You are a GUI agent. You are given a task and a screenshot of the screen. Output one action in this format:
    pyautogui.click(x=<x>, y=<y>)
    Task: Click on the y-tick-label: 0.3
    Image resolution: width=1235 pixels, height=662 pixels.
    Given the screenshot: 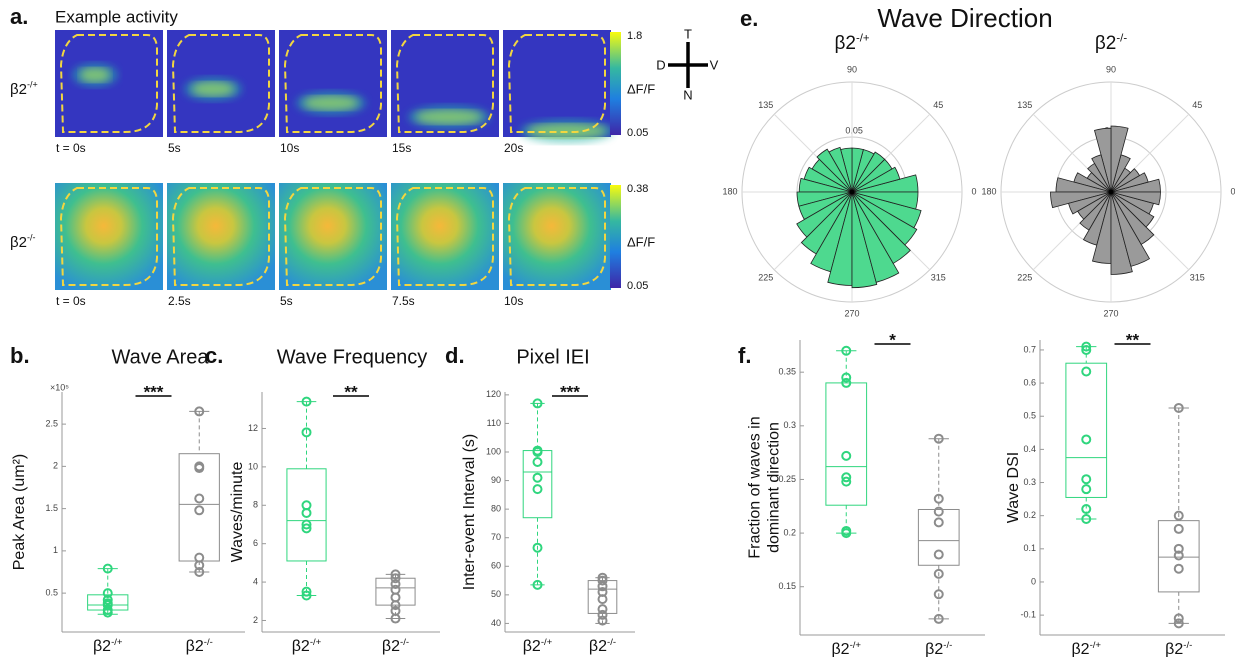 What is the action you would take?
    pyautogui.click(x=1029, y=482)
    